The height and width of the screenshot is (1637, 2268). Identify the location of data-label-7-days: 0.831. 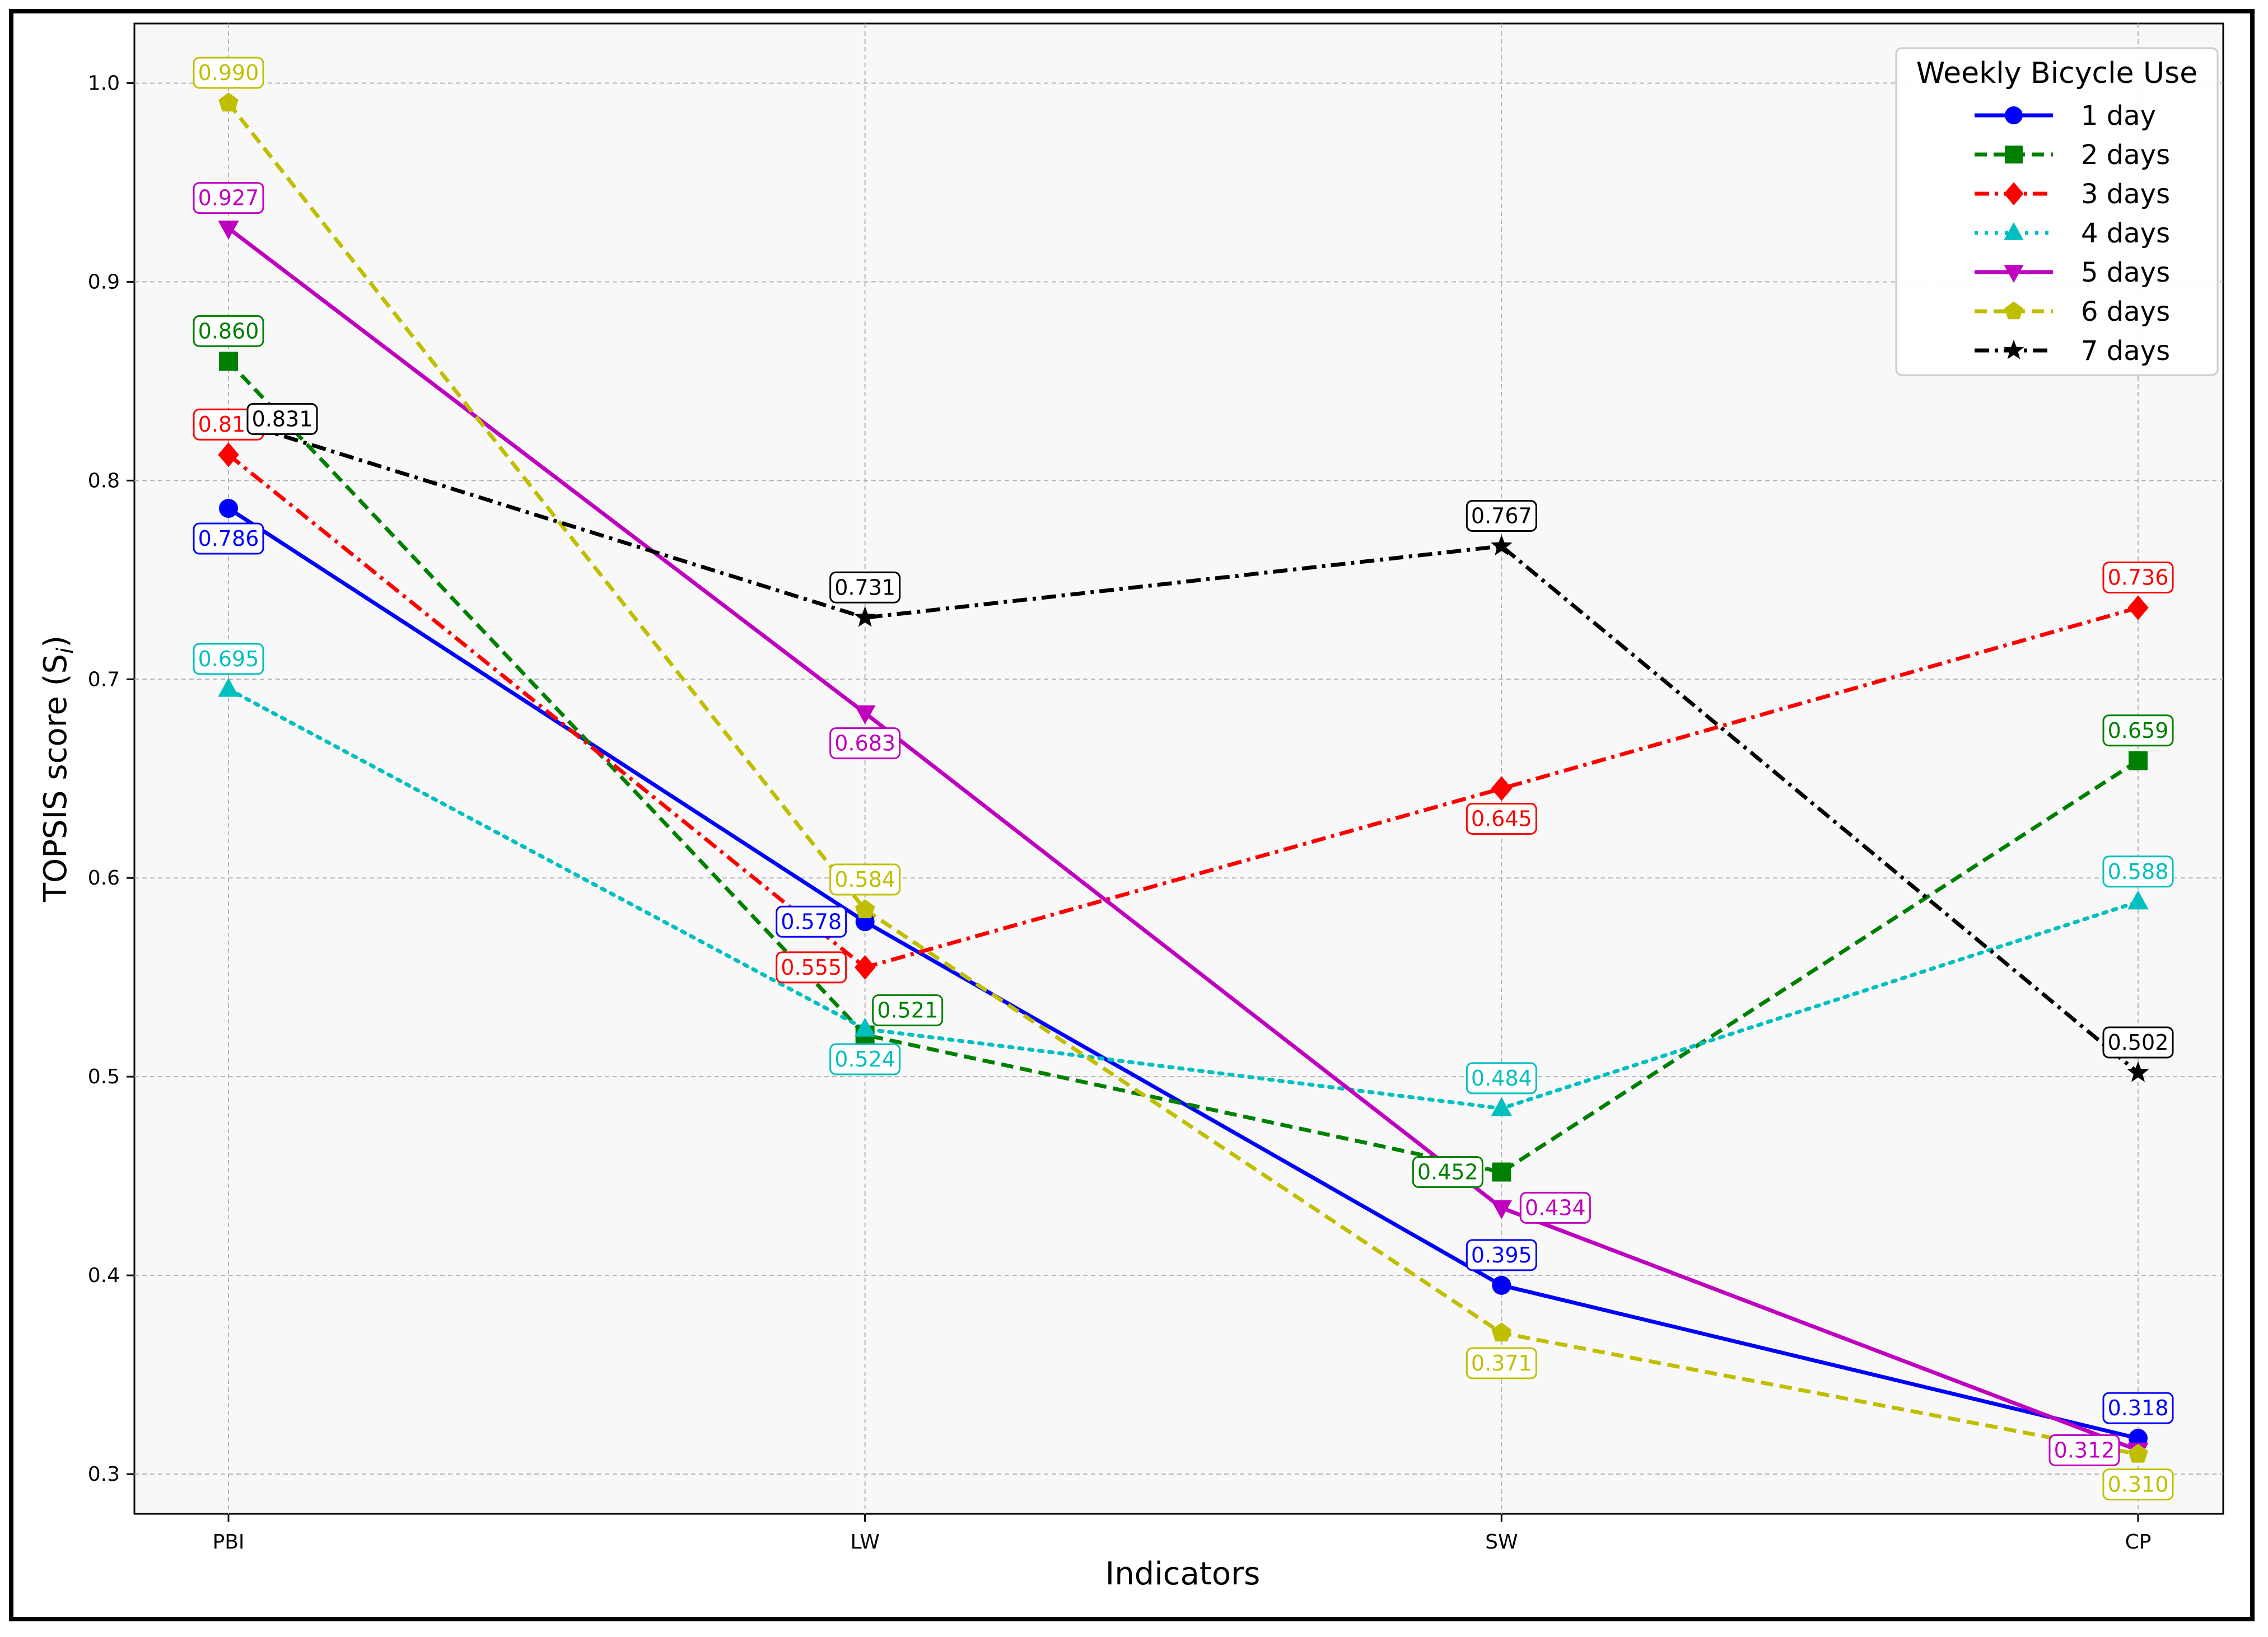
(282, 419).